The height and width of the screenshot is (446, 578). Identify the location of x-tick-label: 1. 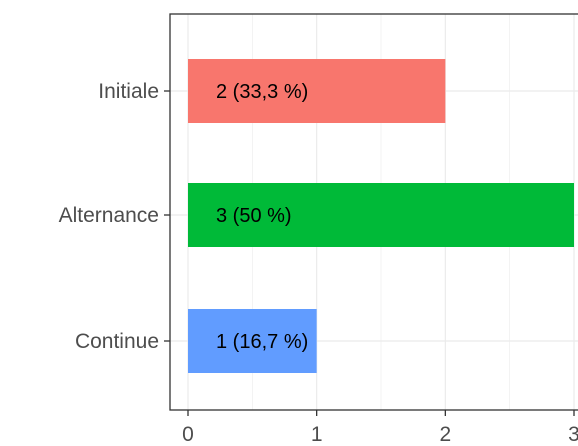
(317, 434).